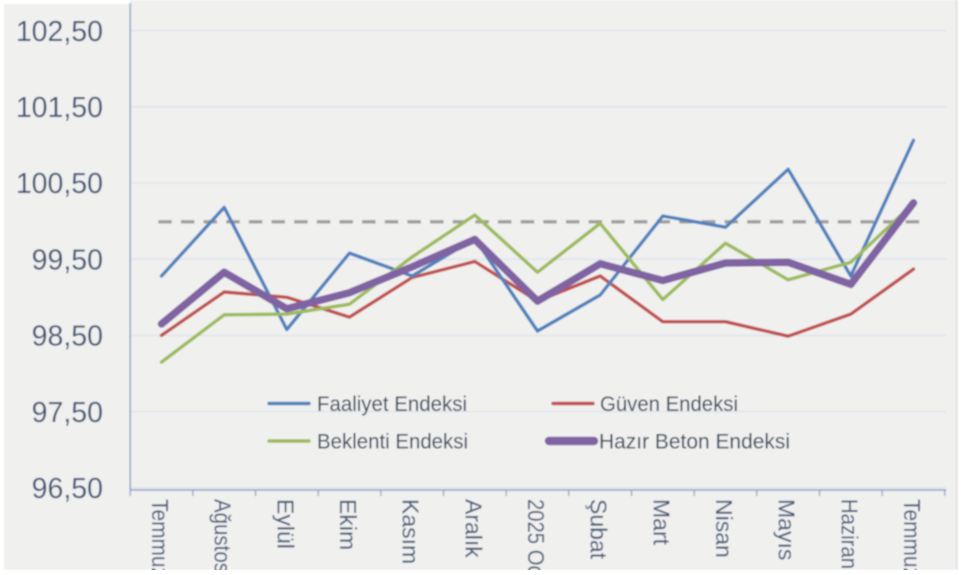 This screenshot has height=575, width=961. I want to click on svg-text: Mayıs, so click(787, 529).